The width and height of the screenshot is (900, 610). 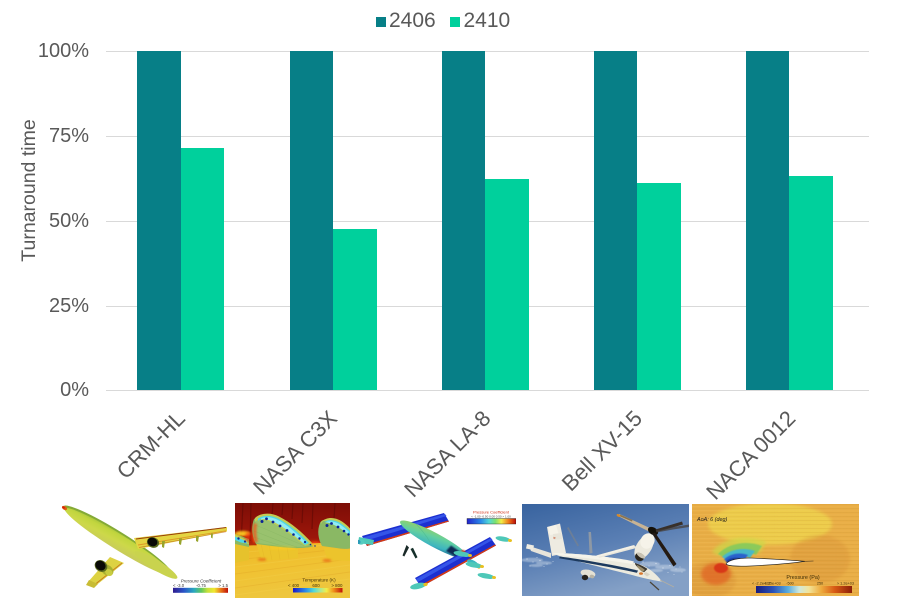 I want to click on svg-text: > 800, so click(x=337, y=585).